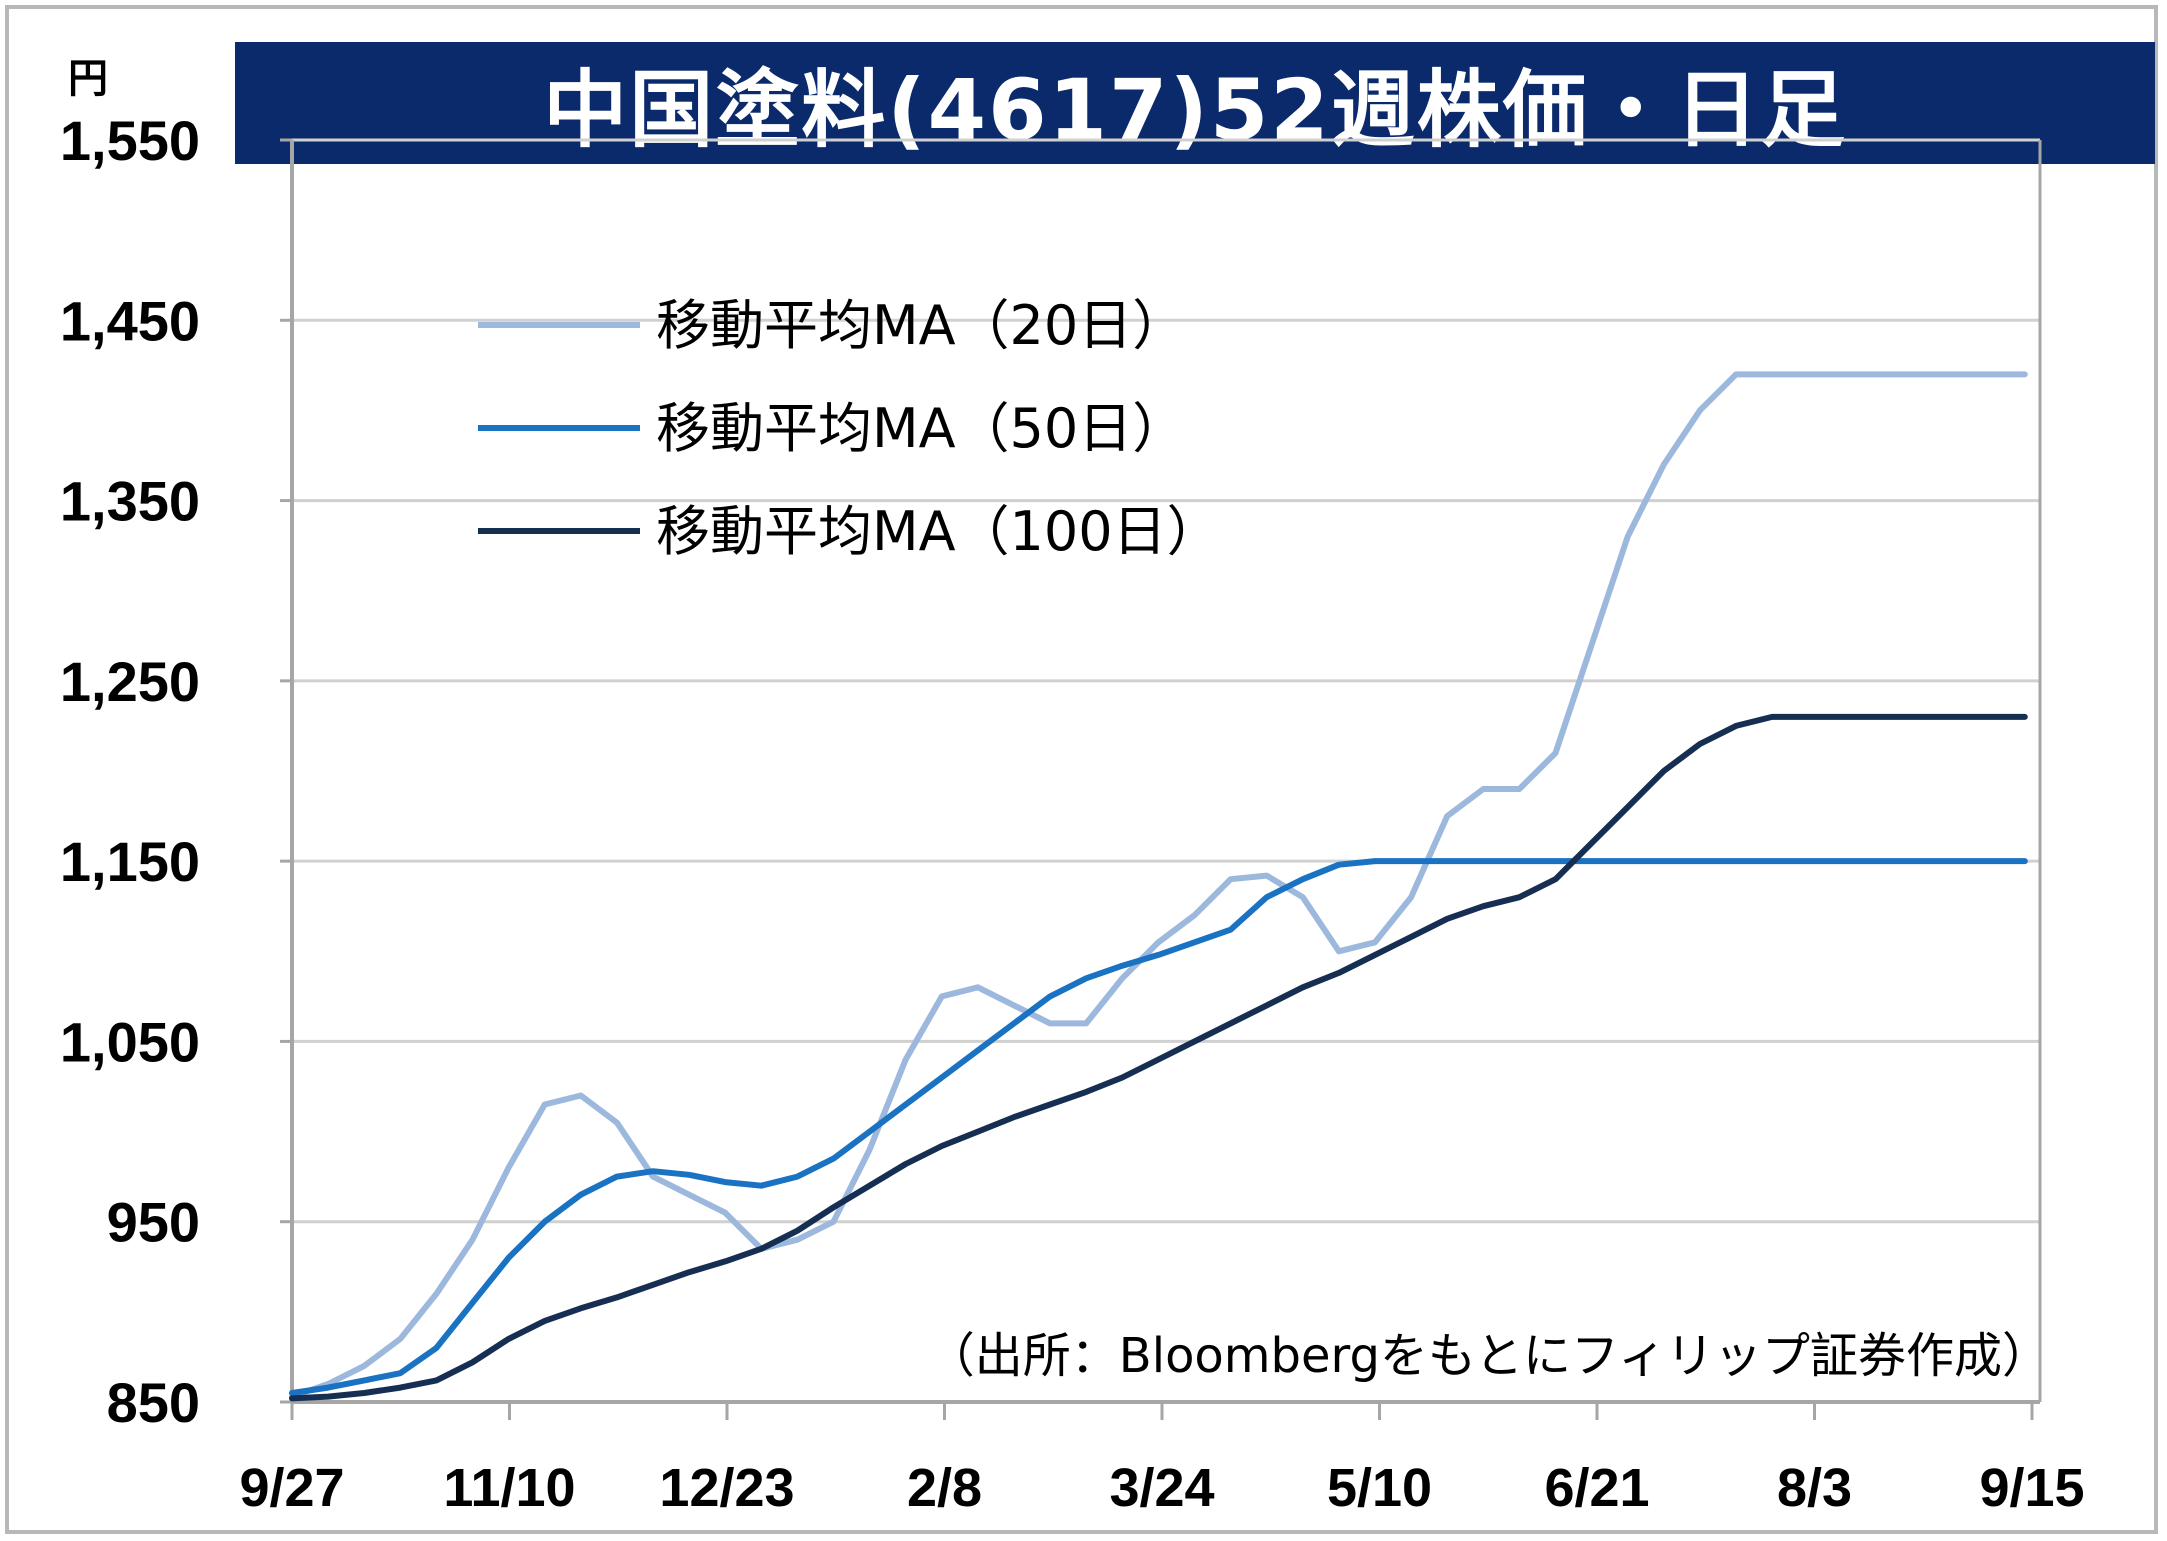 The image size is (2167, 1541). What do you see at coordinates (153, 1402) in the screenshot?
I see `y-tick-label: 850` at bounding box center [153, 1402].